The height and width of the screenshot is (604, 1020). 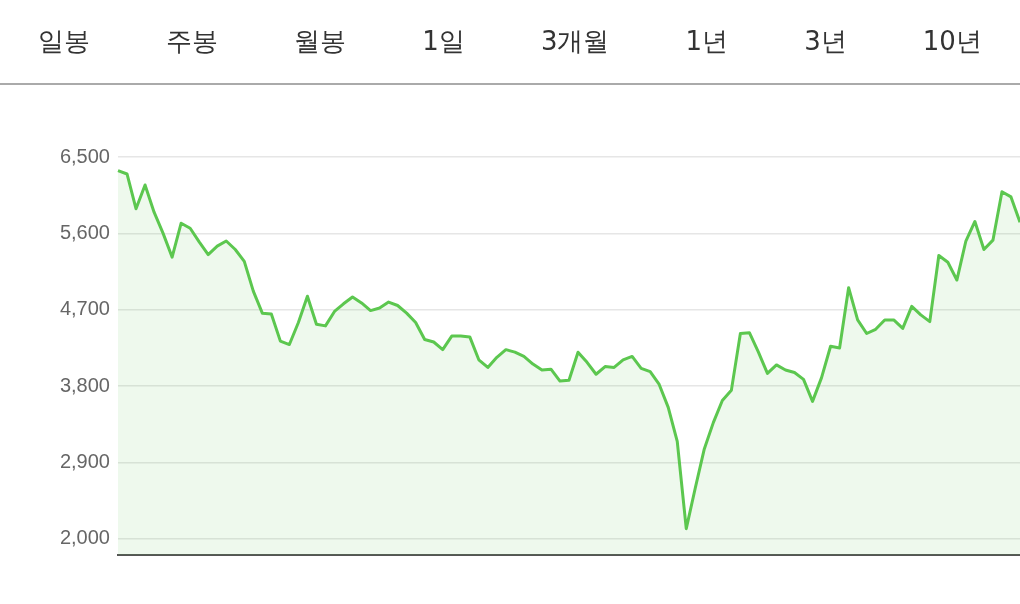 I want to click on text: 3년, so click(x=825, y=41).